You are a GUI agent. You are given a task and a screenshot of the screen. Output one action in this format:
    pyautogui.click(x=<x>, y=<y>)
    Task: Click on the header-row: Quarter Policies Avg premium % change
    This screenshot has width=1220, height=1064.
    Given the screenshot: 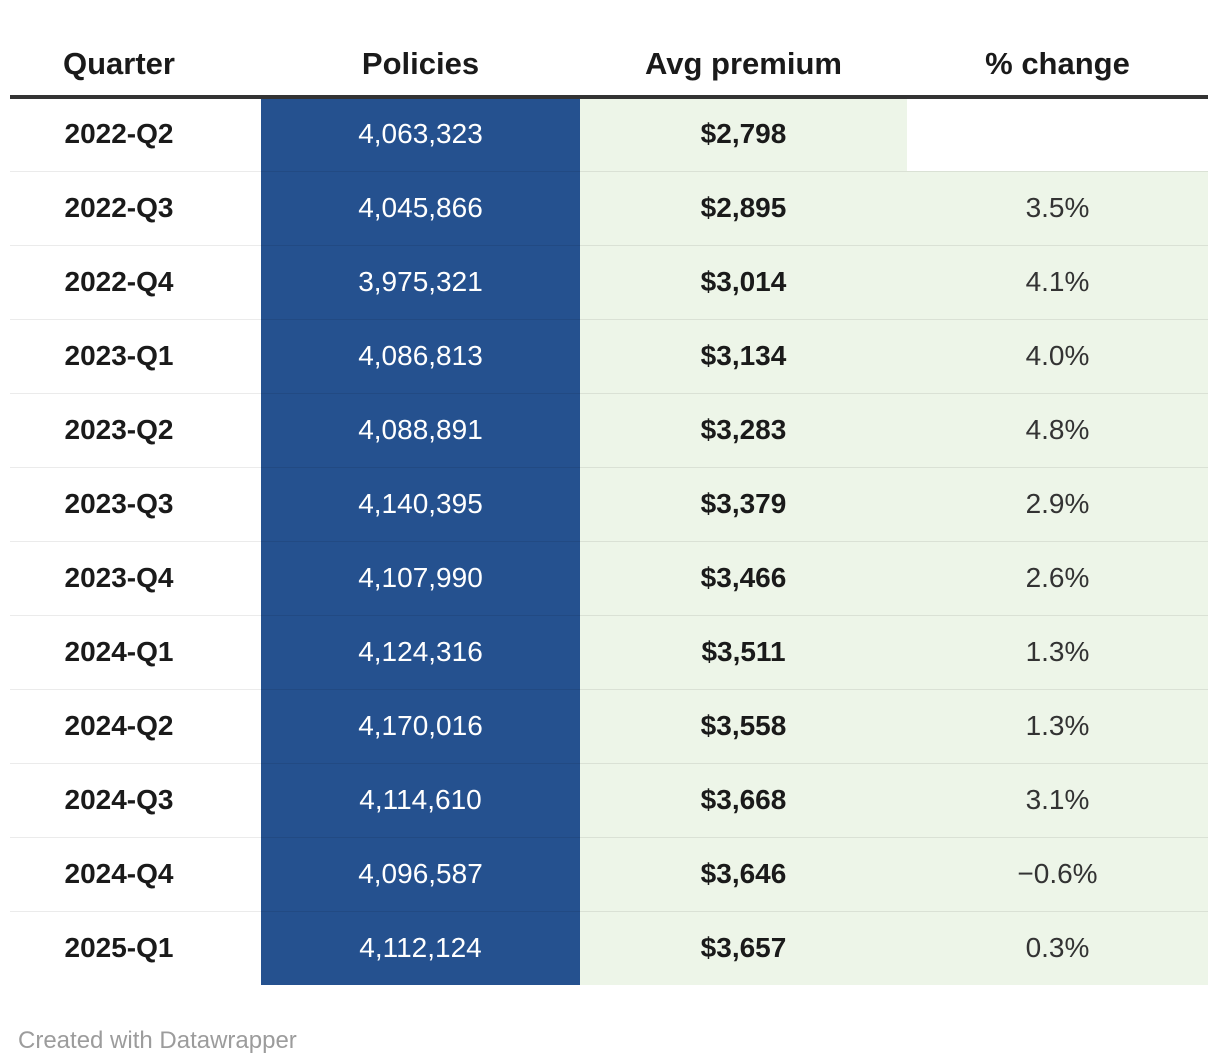 What is the action you would take?
    pyautogui.click(x=609, y=49)
    